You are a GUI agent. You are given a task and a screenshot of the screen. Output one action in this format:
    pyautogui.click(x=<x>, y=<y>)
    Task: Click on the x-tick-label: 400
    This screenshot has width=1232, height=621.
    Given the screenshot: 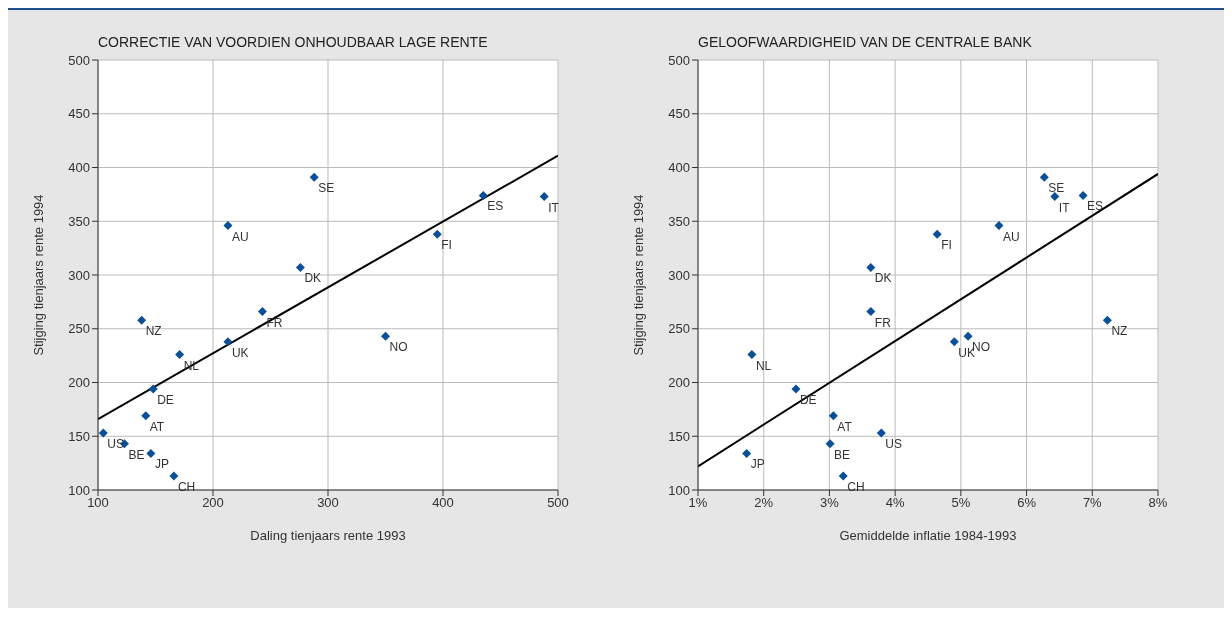 What is the action you would take?
    pyautogui.click(x=443, y=503)
    